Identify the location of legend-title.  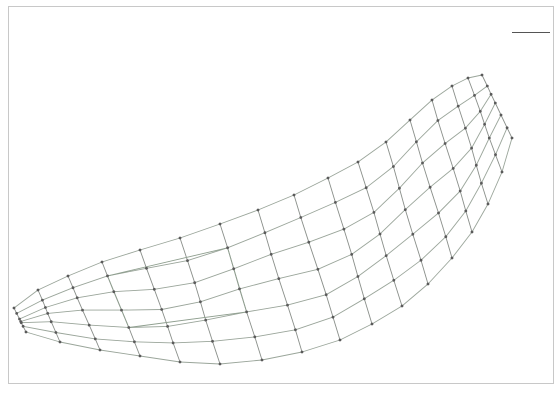
(531, 28).